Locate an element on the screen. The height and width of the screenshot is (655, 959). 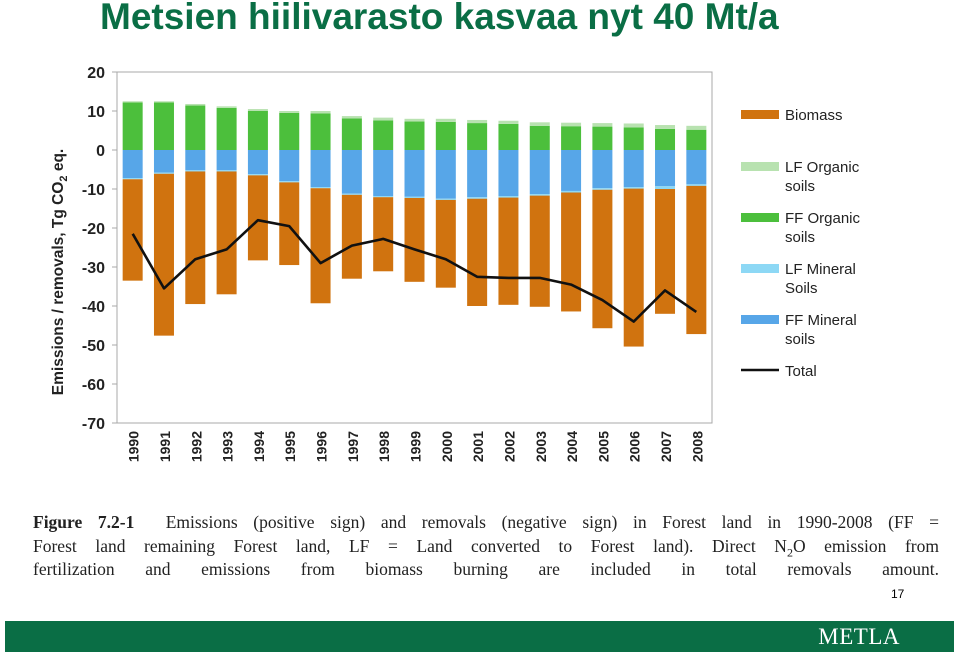
x-tick-label: 2005 is located at coordinates (603, 446).